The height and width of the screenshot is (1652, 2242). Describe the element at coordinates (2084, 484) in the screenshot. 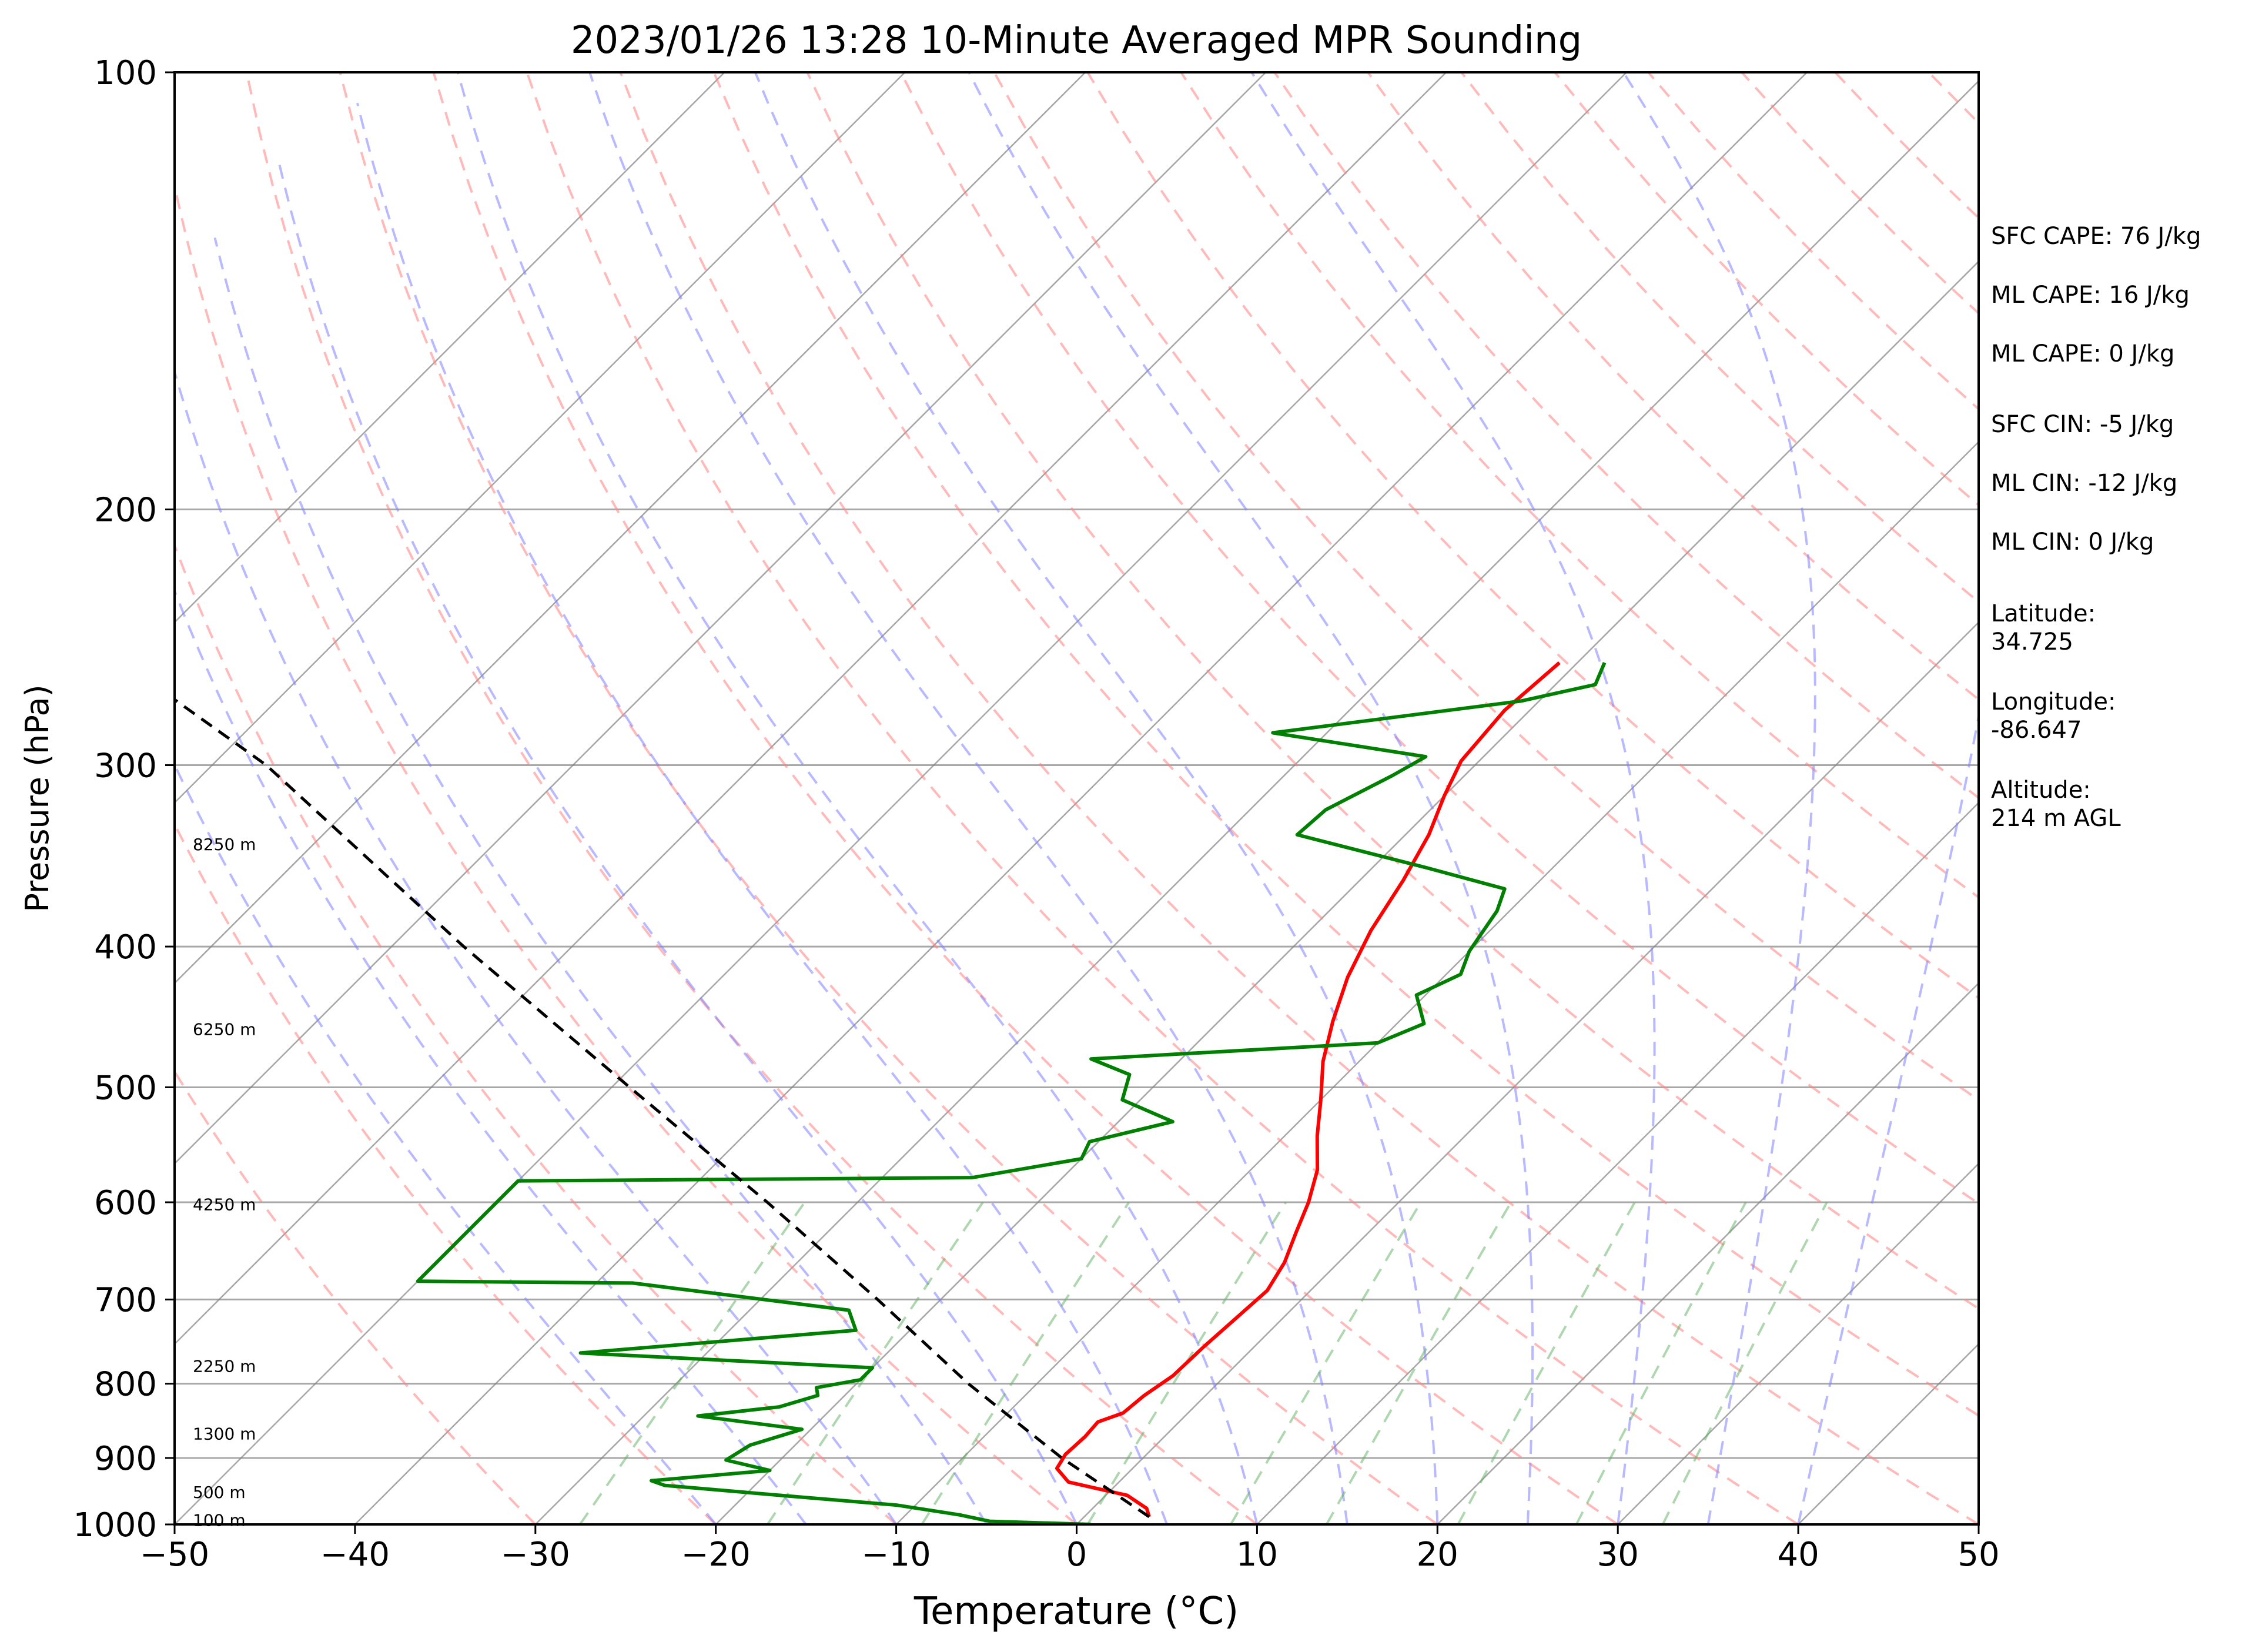

I see `ml-cin-text: ML CIN: -12 J/kg` at that location.